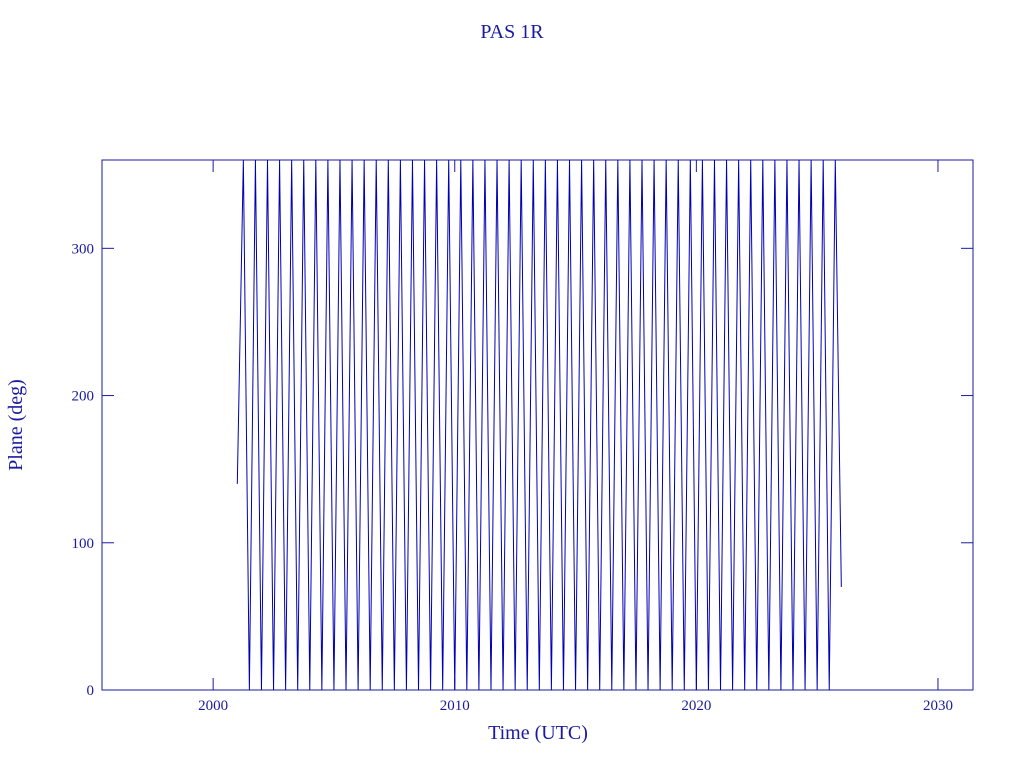 The image size is (1024, 768). What do you see at coordinates (83, 249) in the screenshot?
I see `y-tick-label: 300` at bounding box center [83, 249].